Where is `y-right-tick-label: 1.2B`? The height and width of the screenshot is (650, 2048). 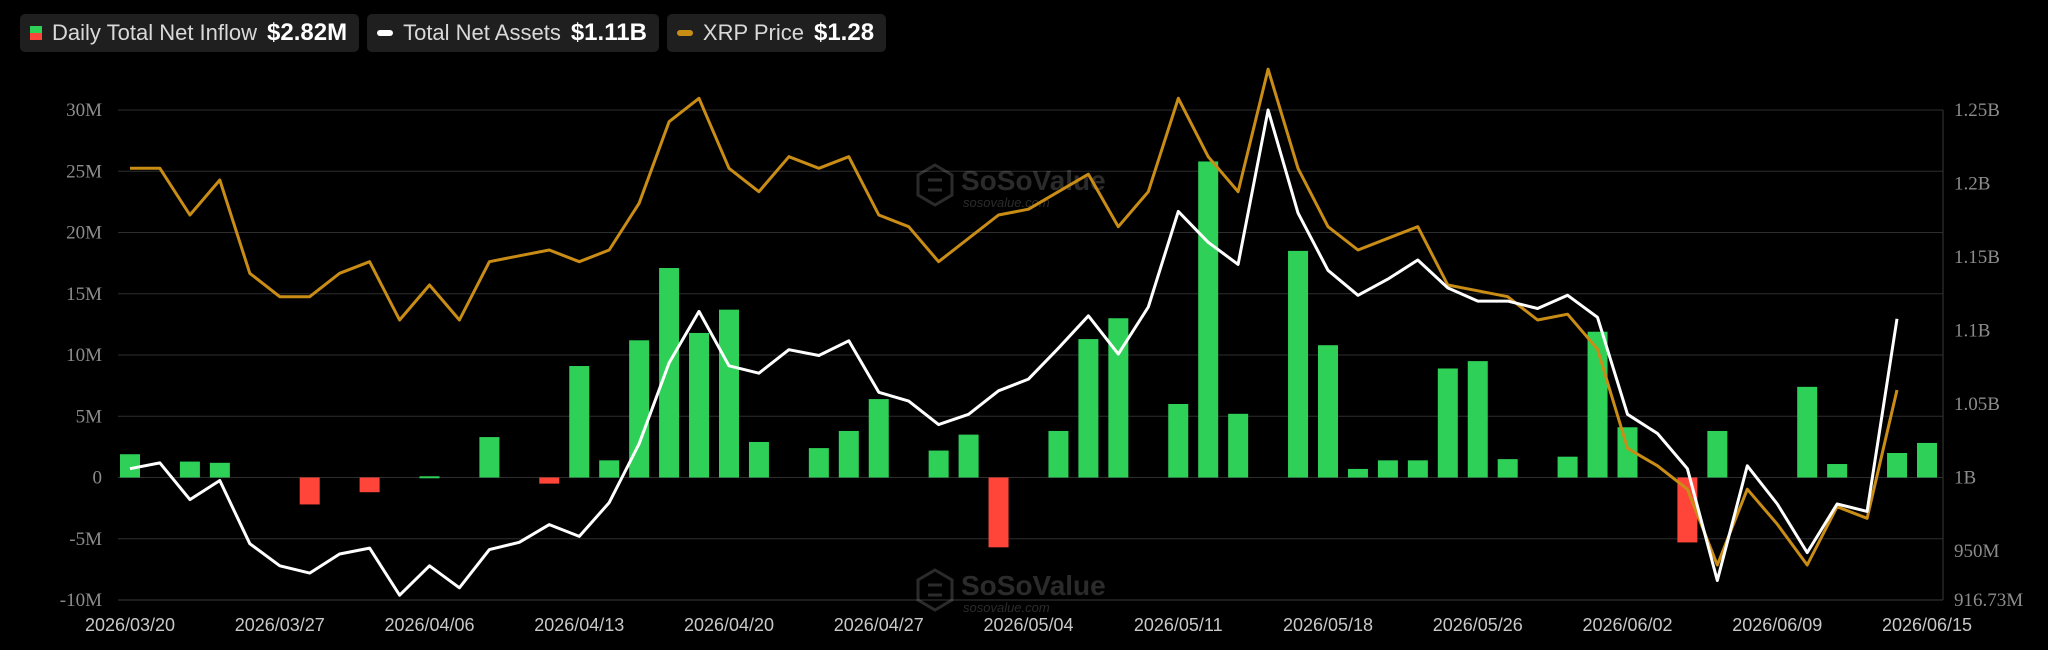 y-right-tick-label: 1.2B is located at coordinates (1972, 184).